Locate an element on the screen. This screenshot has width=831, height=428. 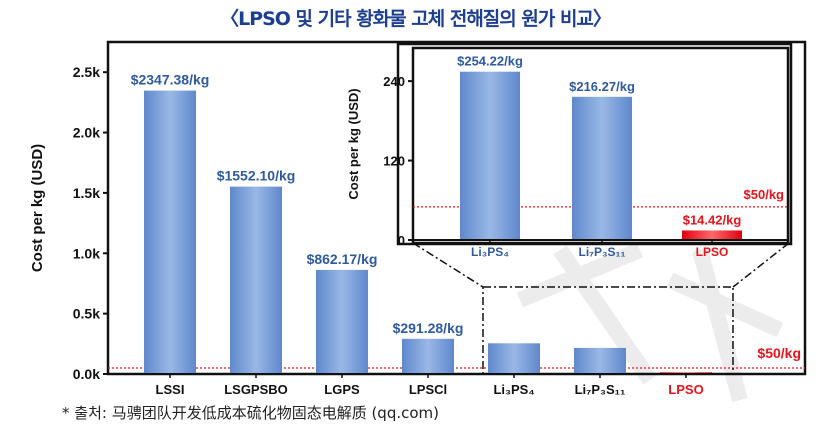
main-y-tick-label: 1.5k is located at coordinates (86, 193).